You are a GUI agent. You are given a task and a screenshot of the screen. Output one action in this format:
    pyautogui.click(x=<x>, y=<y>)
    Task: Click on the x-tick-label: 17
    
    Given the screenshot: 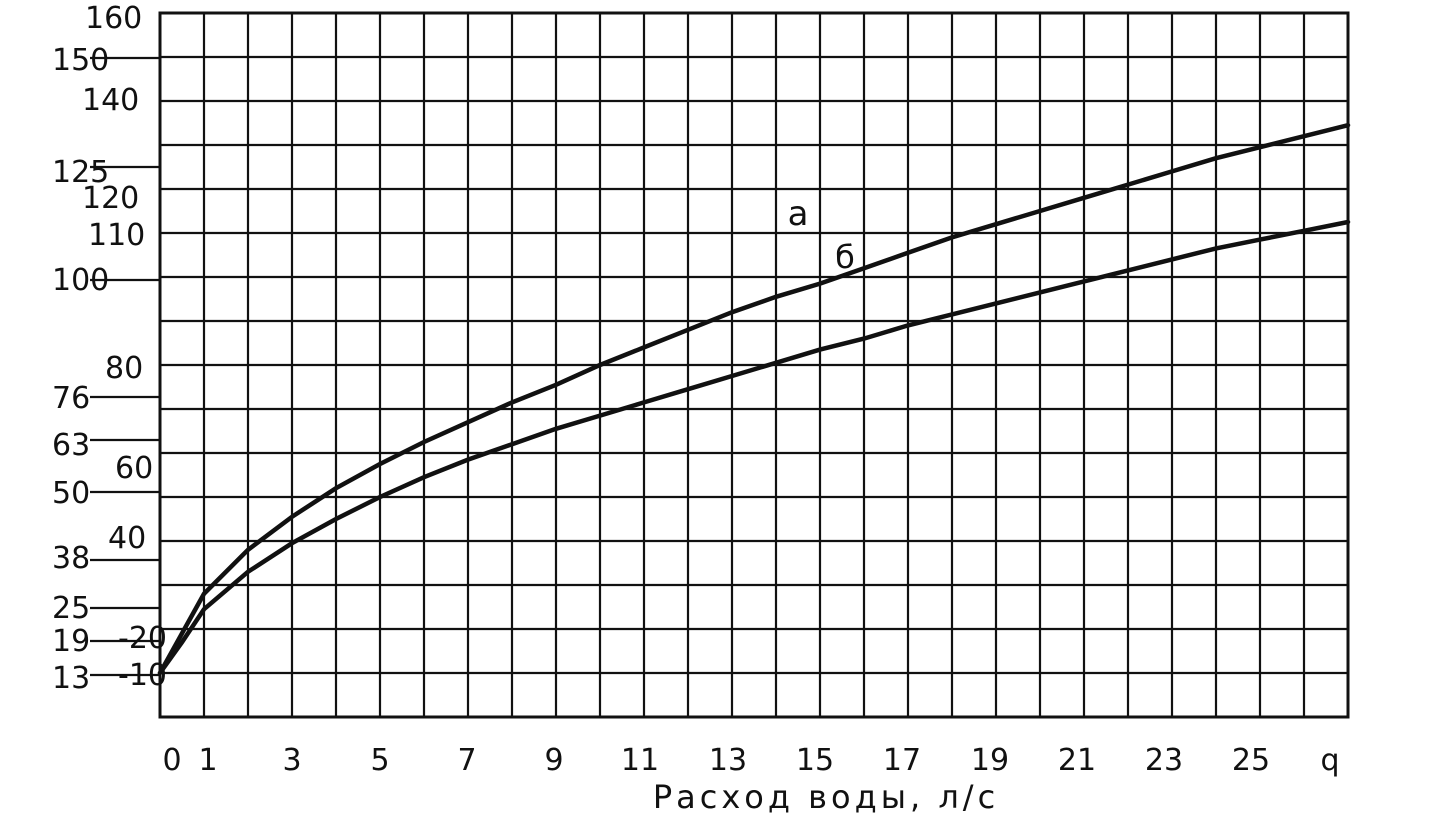 What is the action you would take?
    pyautogui.click(x=902, y=760)
    